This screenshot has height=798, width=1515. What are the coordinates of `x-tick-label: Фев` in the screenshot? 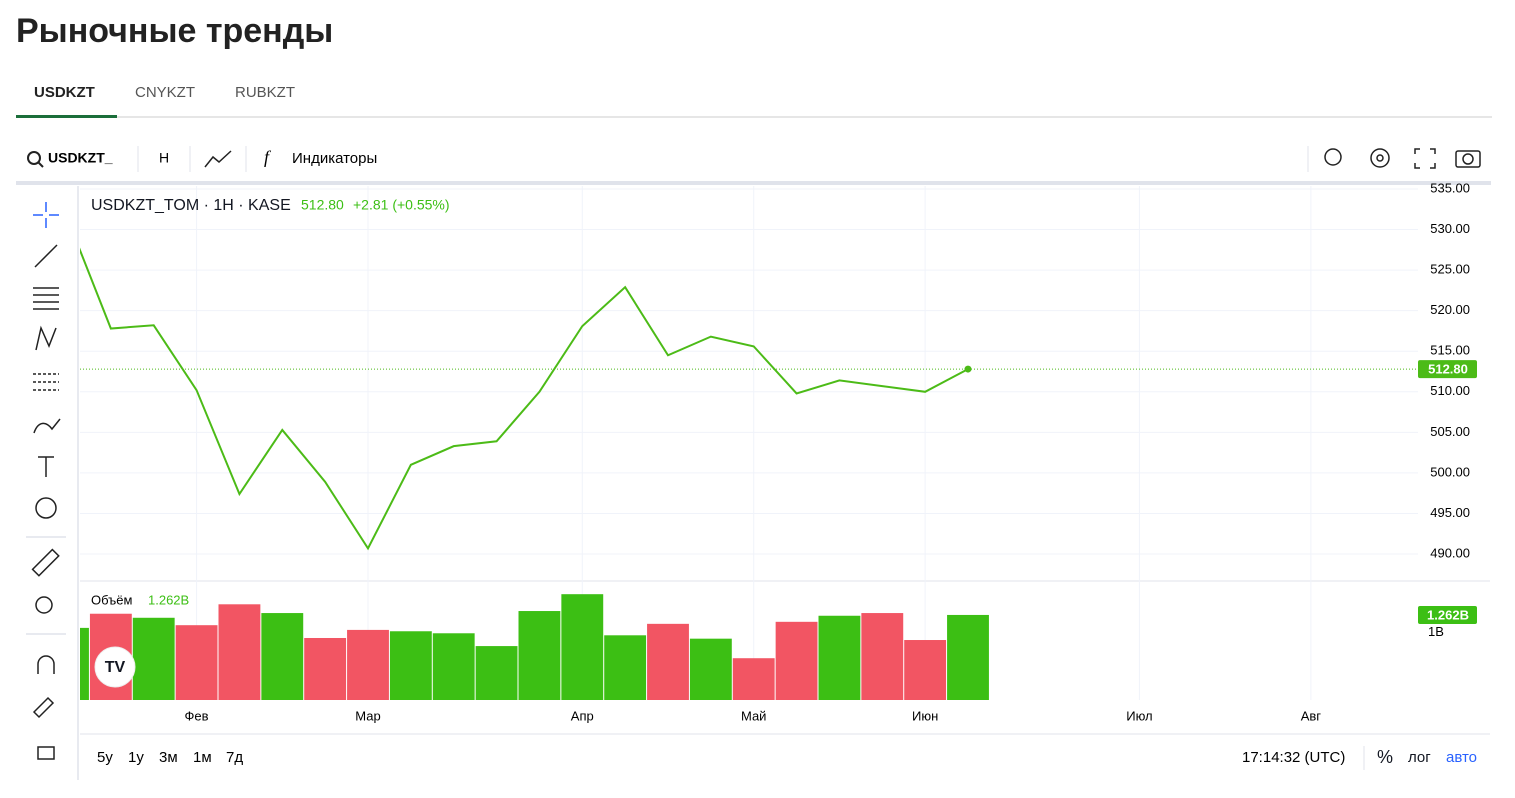 It's located at (197, 715).